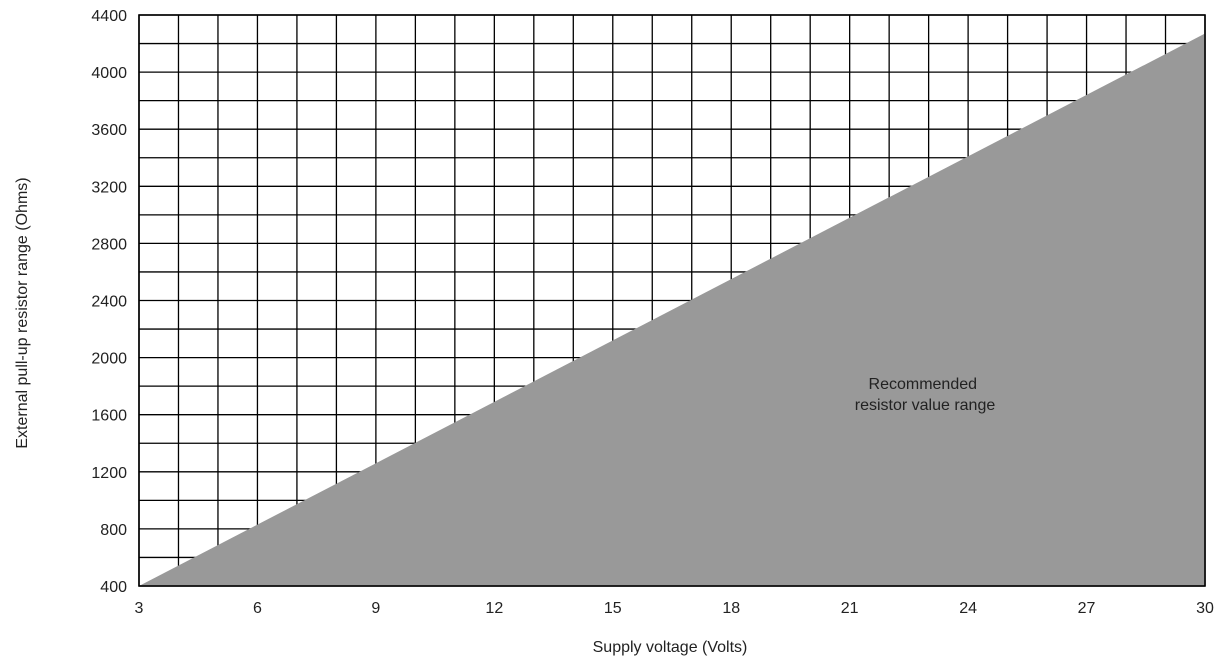 The image size is (1225, 664). I want to click on x-tick-label: 30, so click(1205, 608).